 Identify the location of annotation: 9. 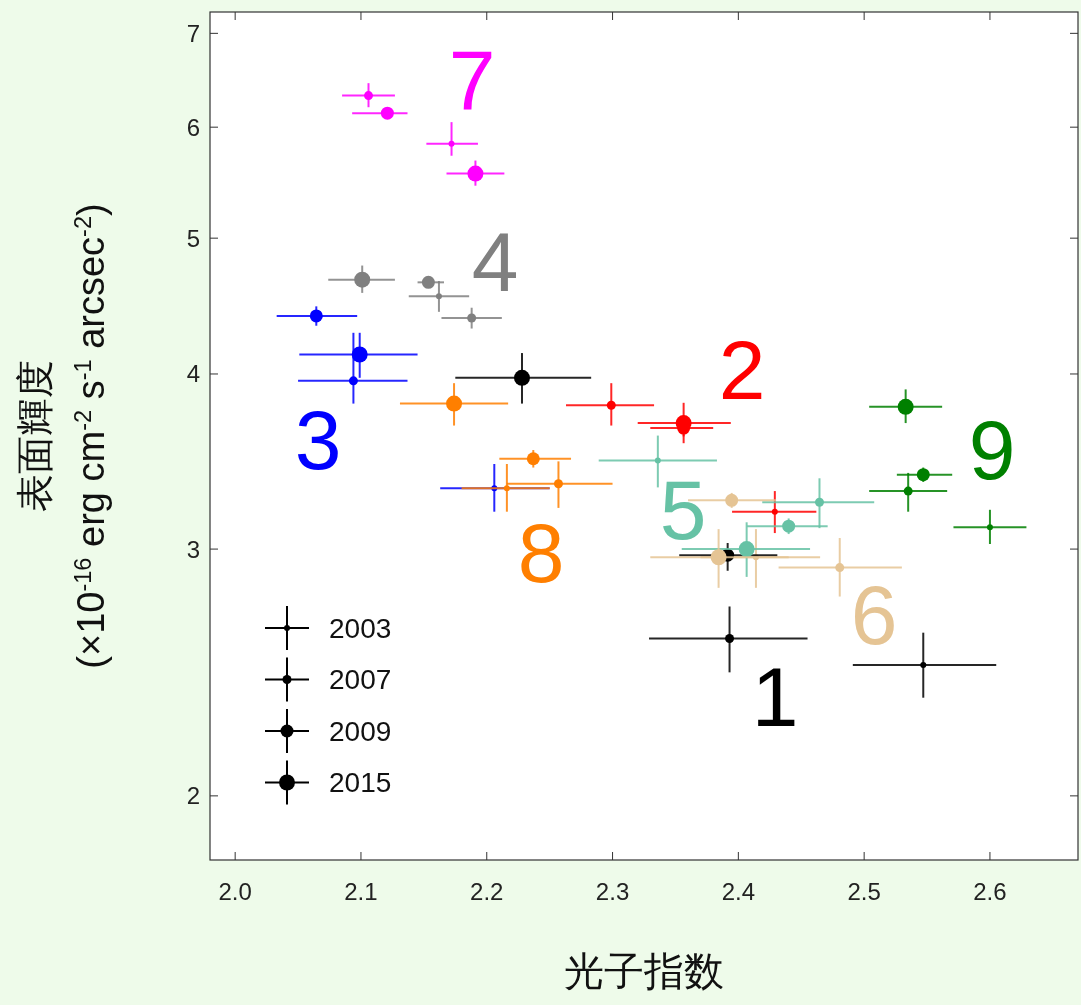
(992, 450).